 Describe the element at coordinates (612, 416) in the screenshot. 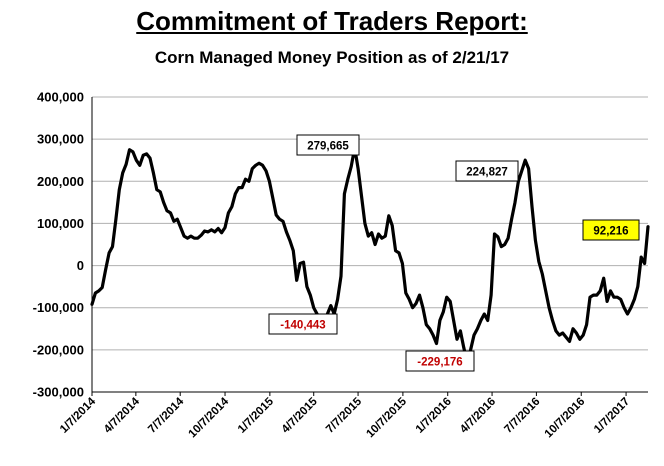

I see `x-tick-label: 1/7/2017` at that location.